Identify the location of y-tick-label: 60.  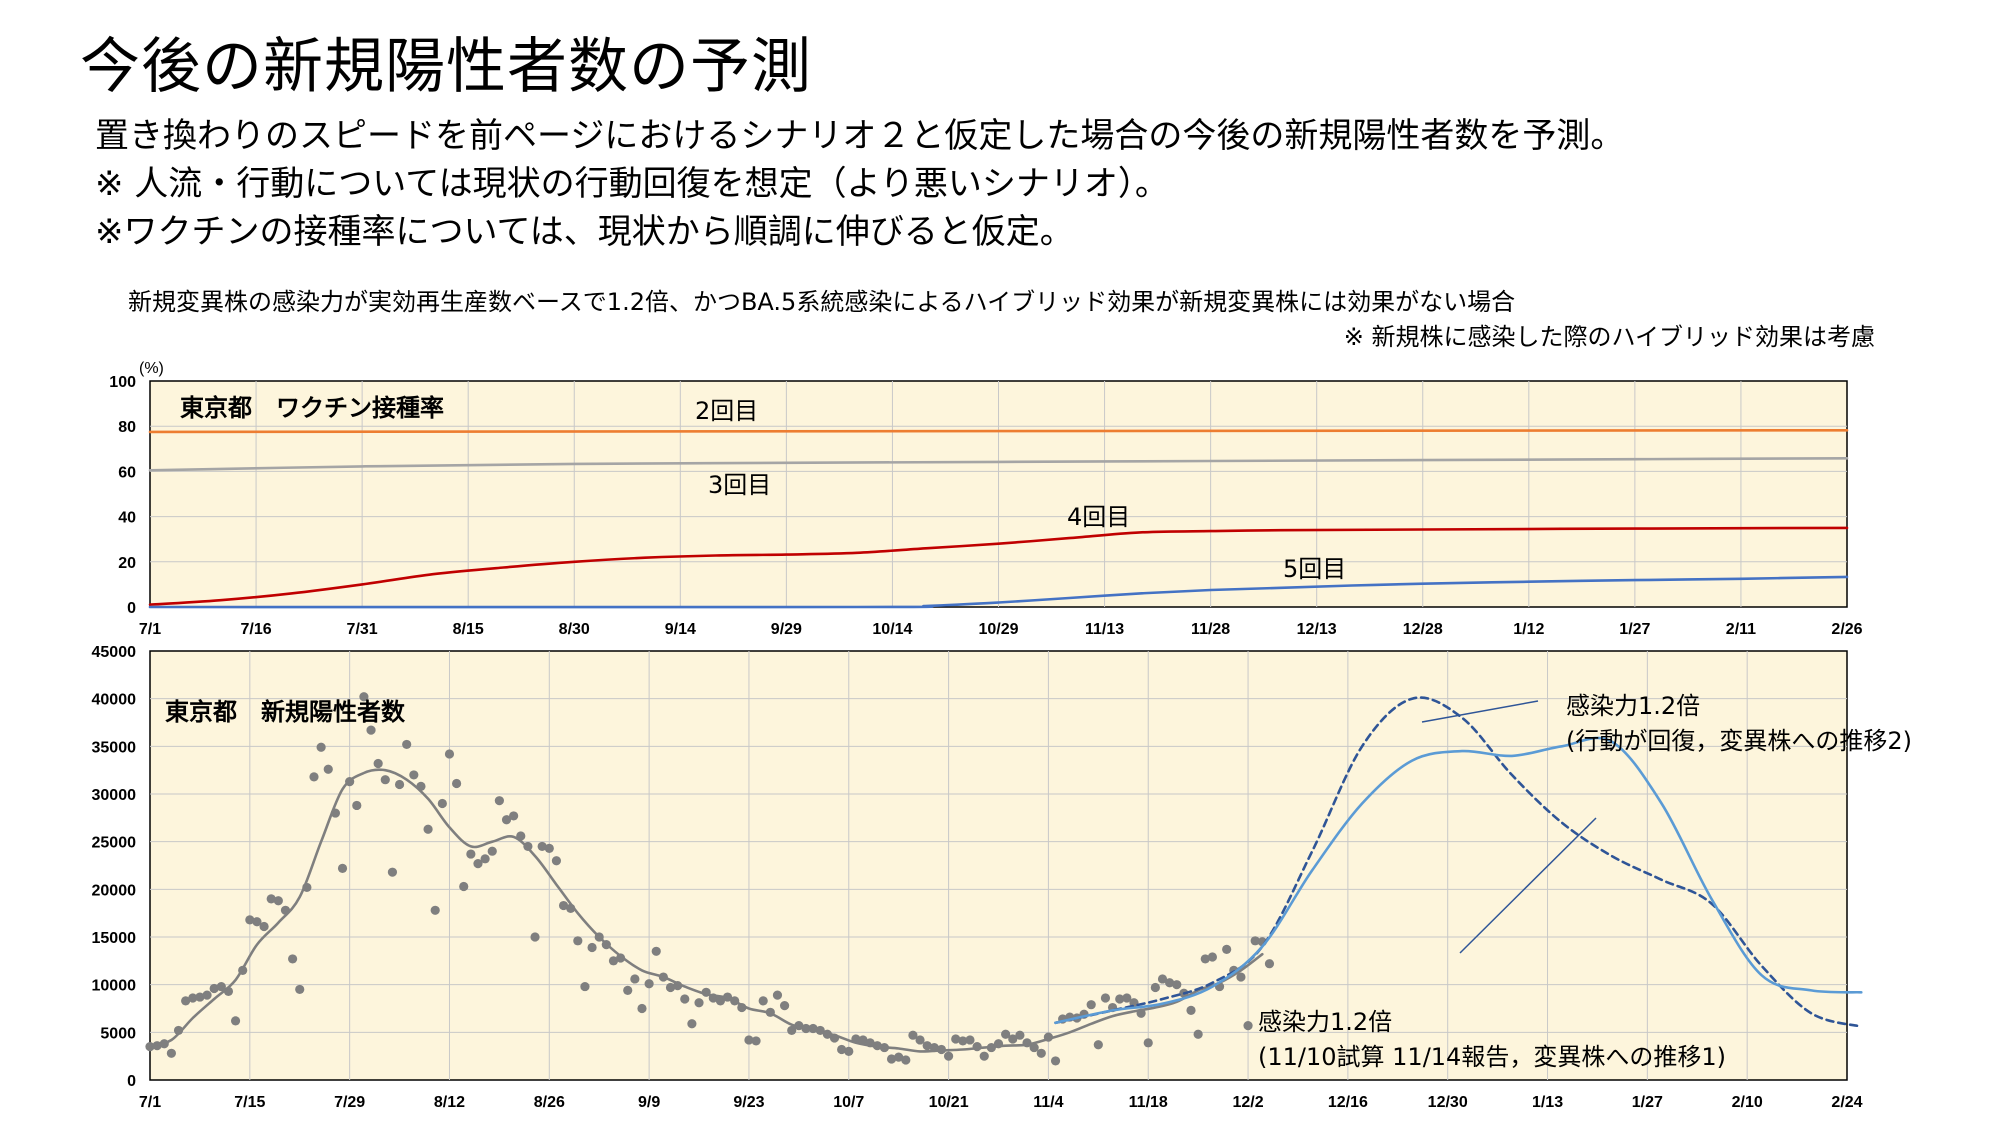
(127, 472).